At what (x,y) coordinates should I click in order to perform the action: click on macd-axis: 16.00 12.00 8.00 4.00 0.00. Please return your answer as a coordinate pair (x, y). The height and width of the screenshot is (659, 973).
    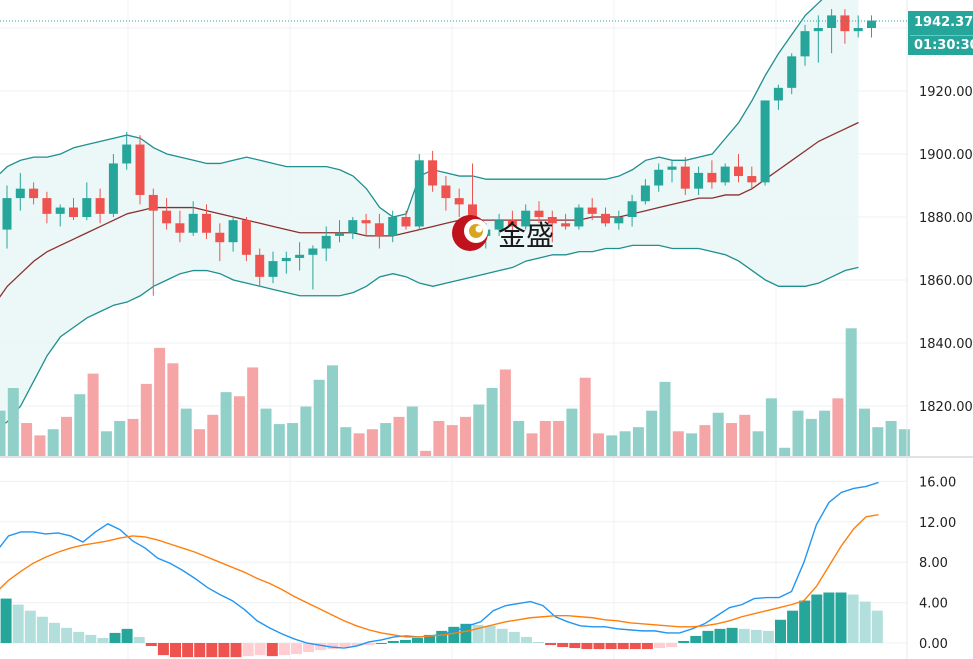
    Looking at the image, I should click on (937, 563).